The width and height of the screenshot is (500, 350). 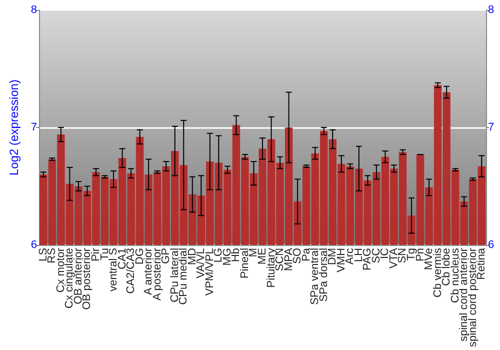 I want to click on y2-tick-label: 7, so click(x=491, y=127).